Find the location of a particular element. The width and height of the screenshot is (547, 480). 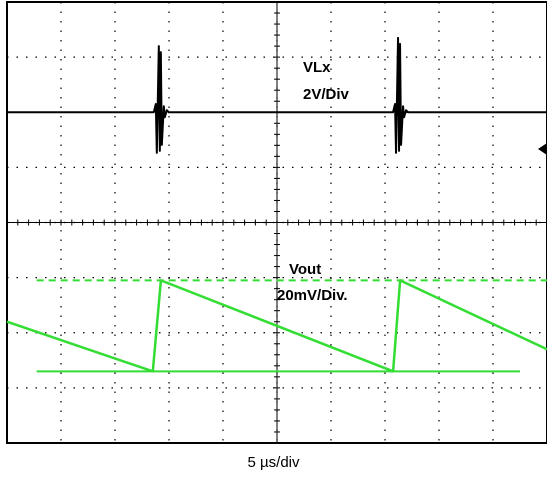

vout-scale-label: 20mV/Div. is located at coordinates (312, 295).